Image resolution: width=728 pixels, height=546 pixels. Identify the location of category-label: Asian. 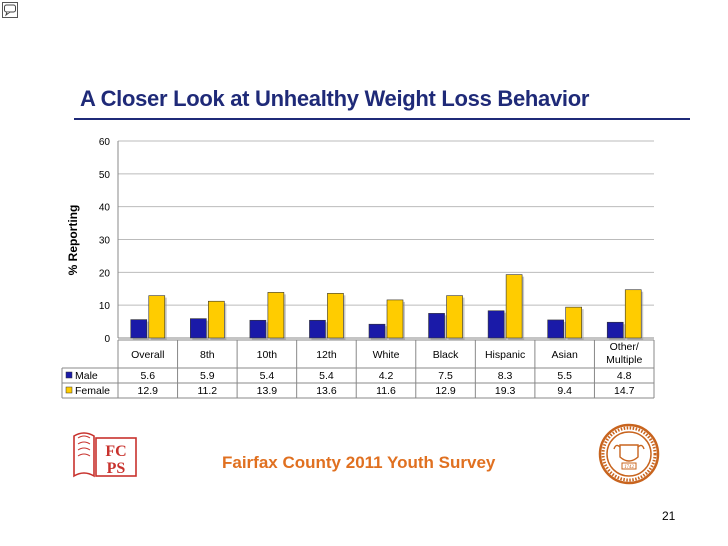
(565, 355).